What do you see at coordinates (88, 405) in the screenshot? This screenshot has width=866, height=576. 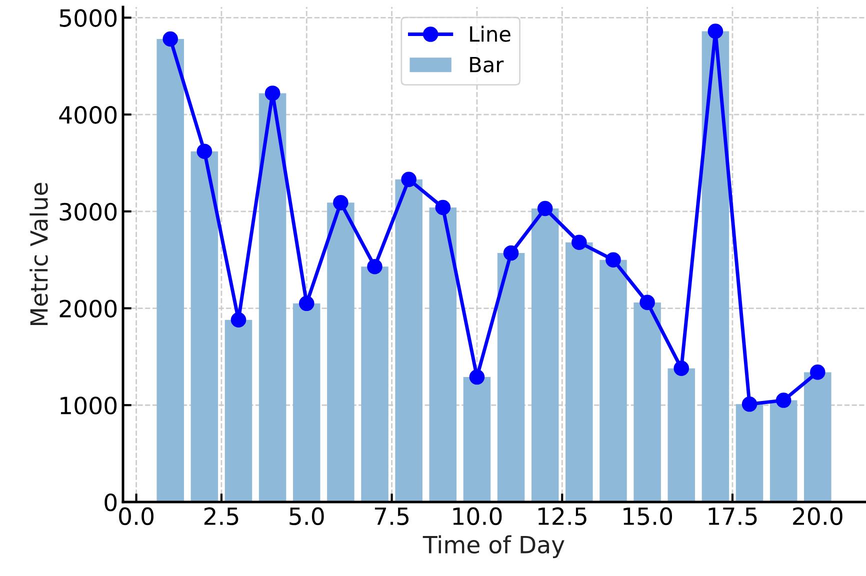 I see `y-tick-label: 1000` at bounding box center [88, 405].